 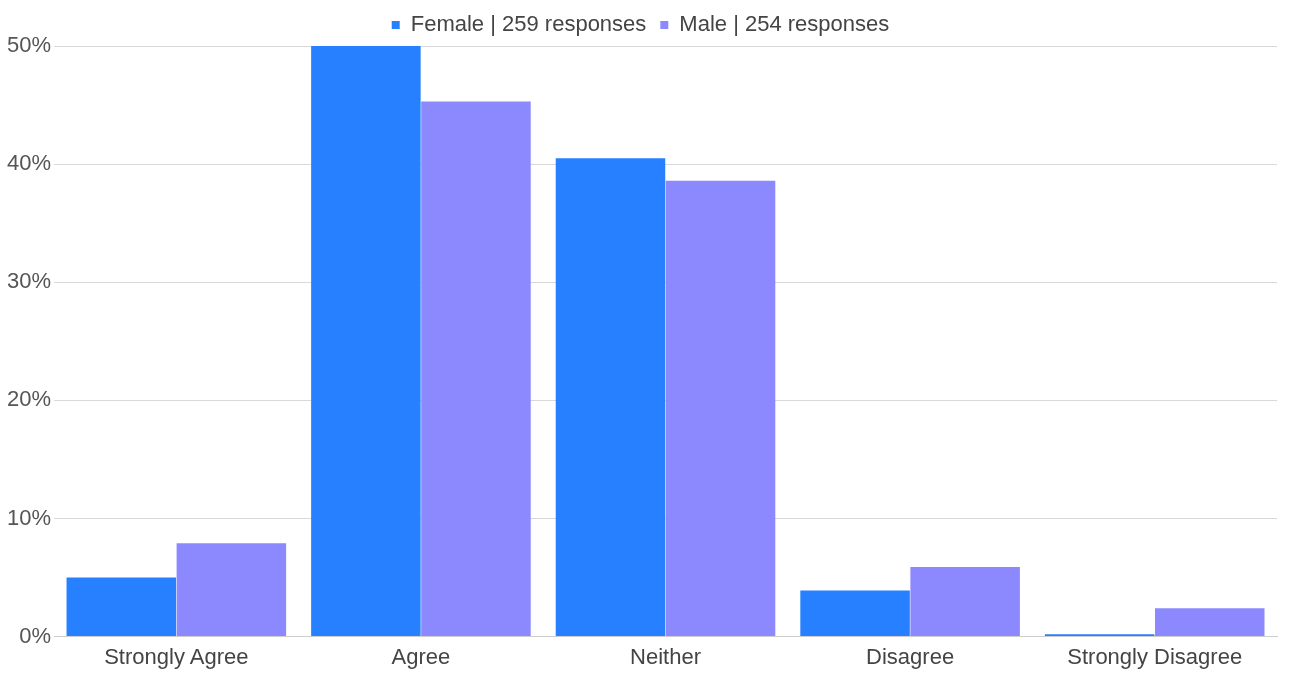 What do you see at coordinates (910, 656) in the screenshot?
I see `x-tick-label: Disagree` at bounding box center [910, 656].